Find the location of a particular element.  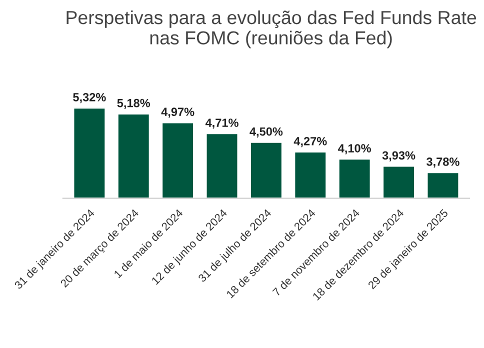

data-label: 4,50% is located at coordinates (266, 132).